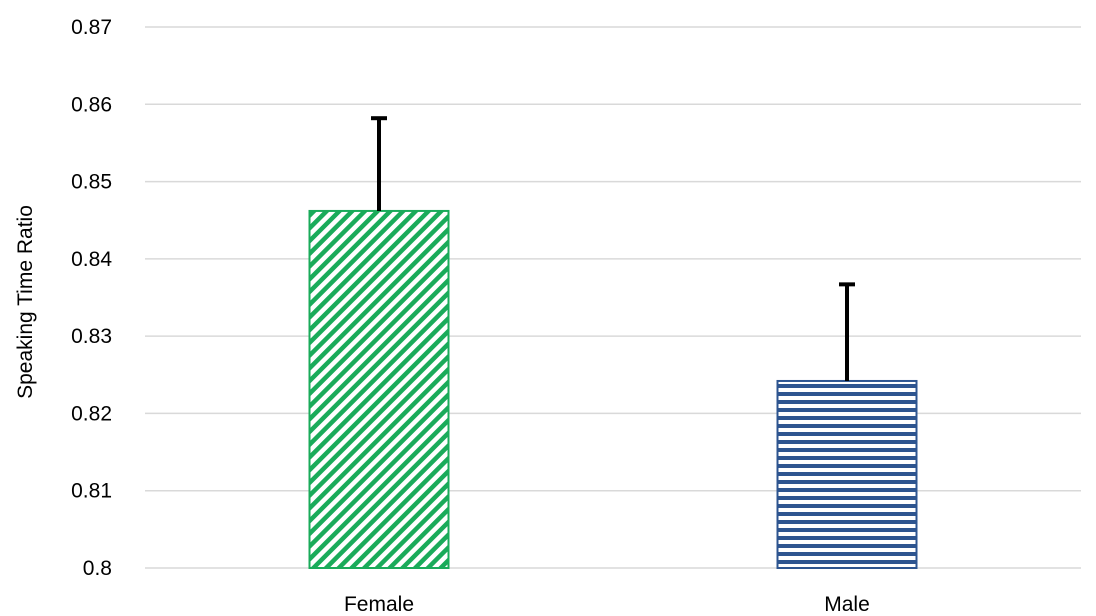 Image resolution: width=1096 pixels, height=616 pixels. Describe the element at coordinates (91, 104) in the screenshot. I see `y-tick-label: 0.86` at that location.